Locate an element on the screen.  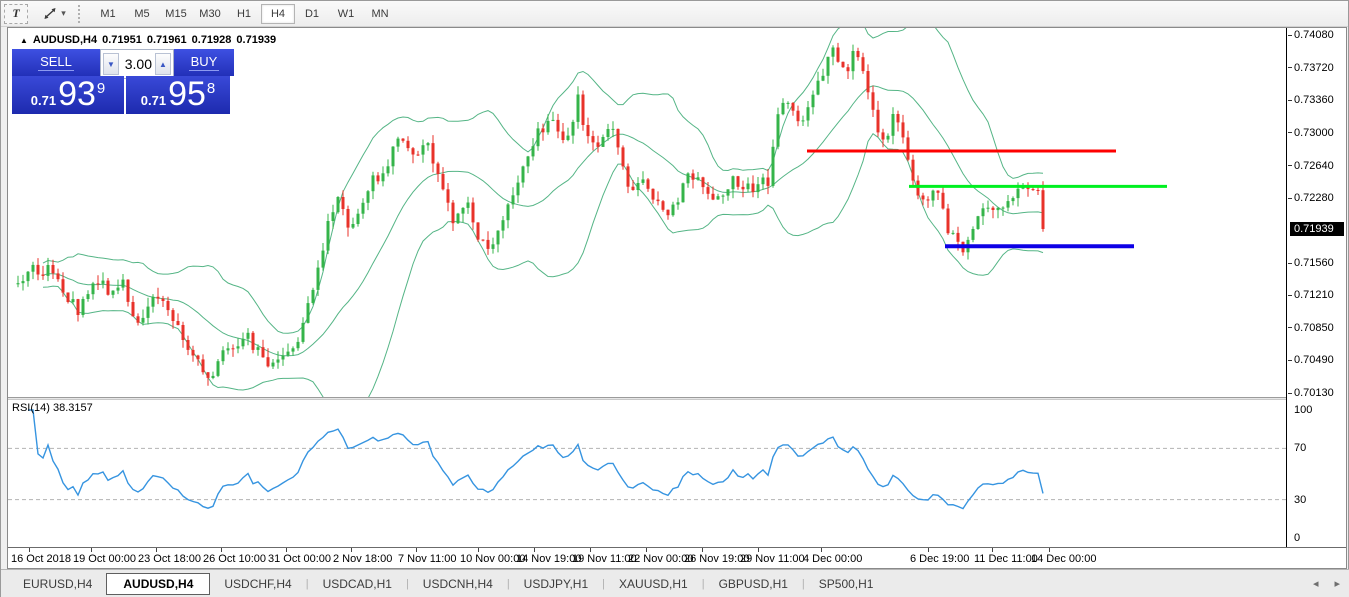
one-click-trade-widget: SELL ▼ 3.00 ▲ BUY 0.71 93 9 0.71 is located at coordinates (123, 81).